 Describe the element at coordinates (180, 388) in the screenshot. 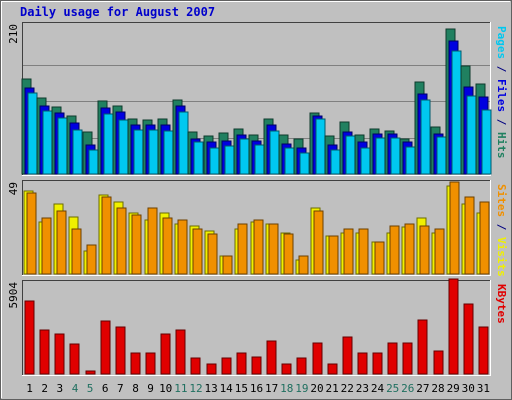

I see `x-tick-label-day-11: 11` at that location.